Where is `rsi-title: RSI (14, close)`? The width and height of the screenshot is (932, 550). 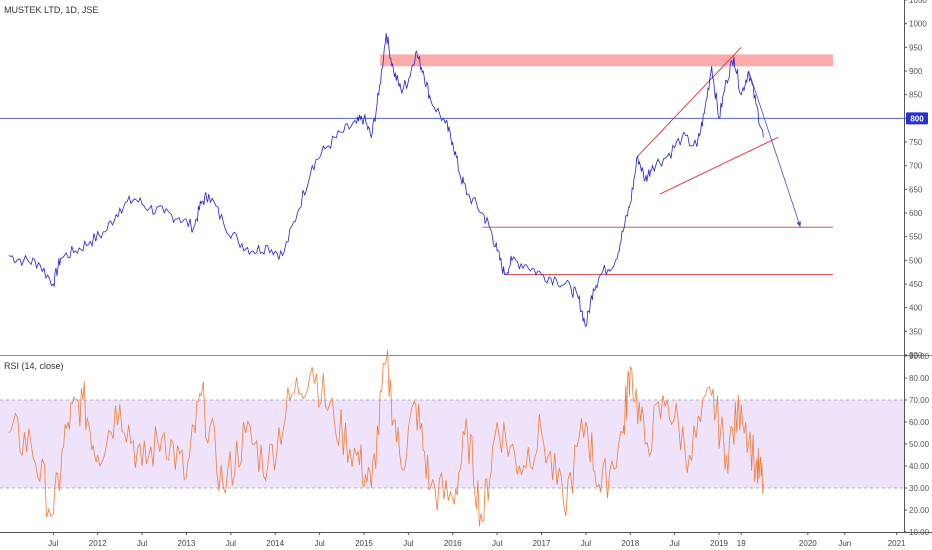
rsi-title: RSI (14, close) is located at coordinates (34, 366).